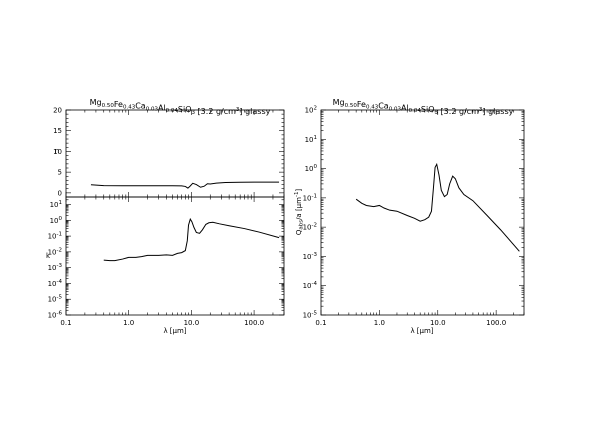 The width and height of the screenshot is (600, 424). Describe the element at coordinates (57, 131) in the screenshot. I see `n-y-tick-label: 15` at that location.